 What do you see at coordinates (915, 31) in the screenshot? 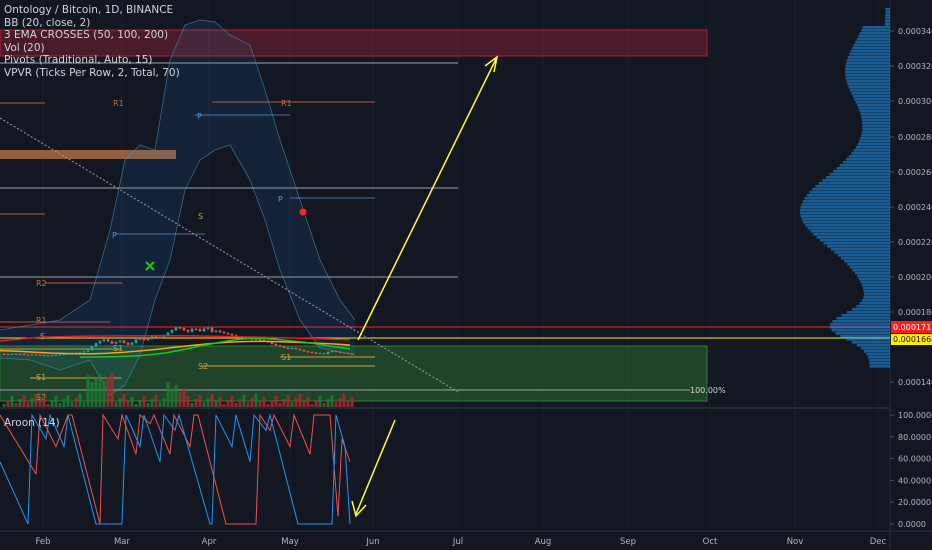
I see `price-axis-label: 0.0003400` at bounding box center [915, 31].